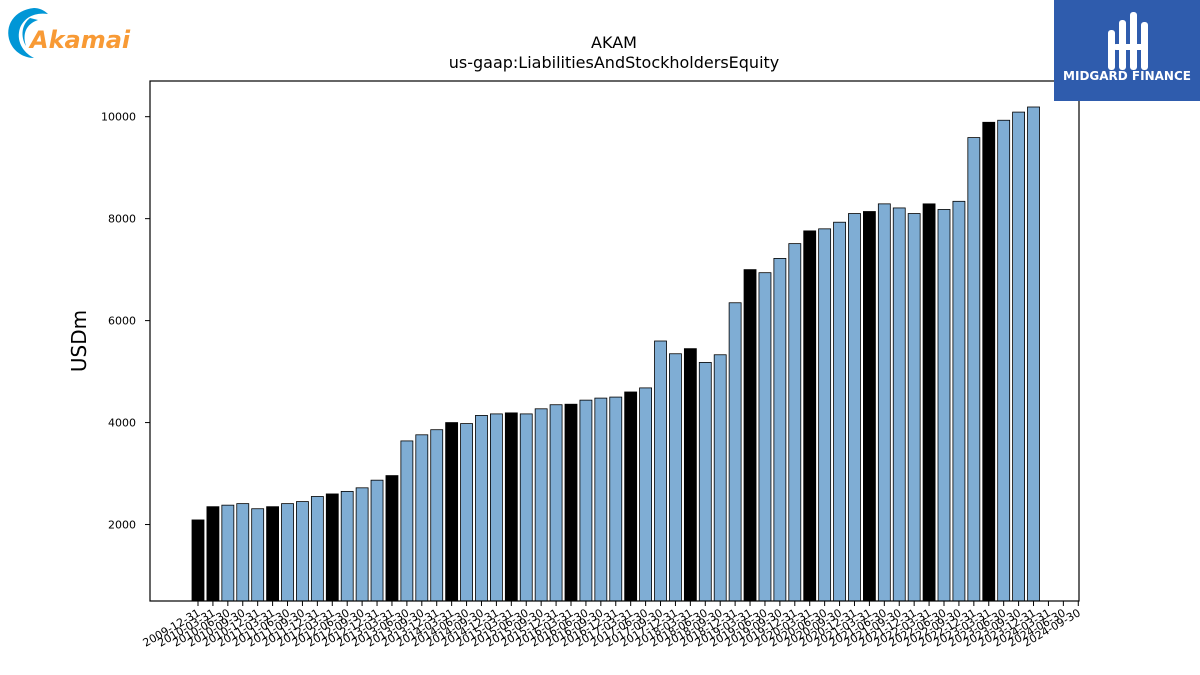  I want to click on chart-title: AKAM, so click(614, 42).